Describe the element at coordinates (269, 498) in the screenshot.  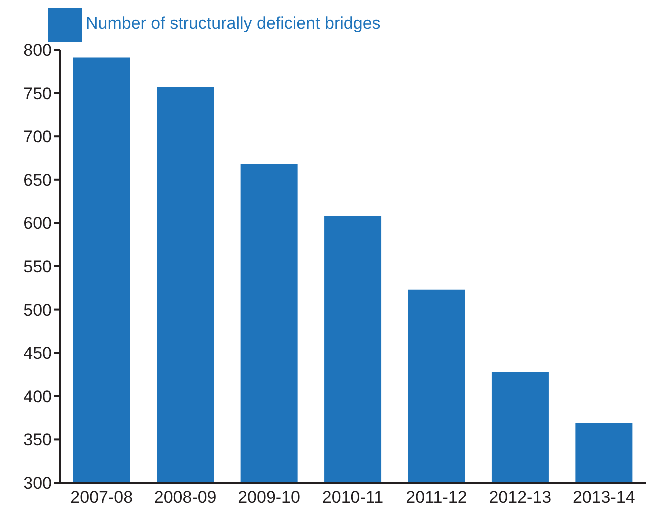
I see `x-tick-label: 2009-10` at that location.